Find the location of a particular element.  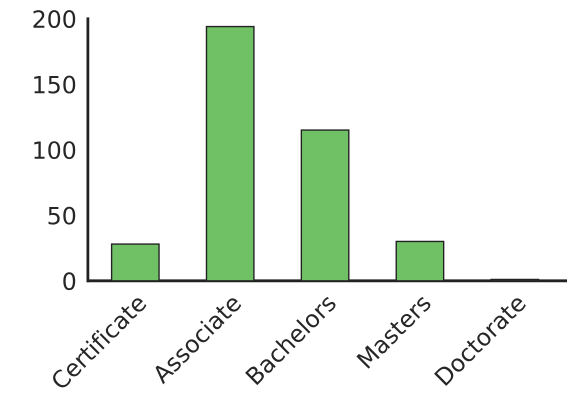

y-tick-label: 150 is located at coordinates (55, 85).